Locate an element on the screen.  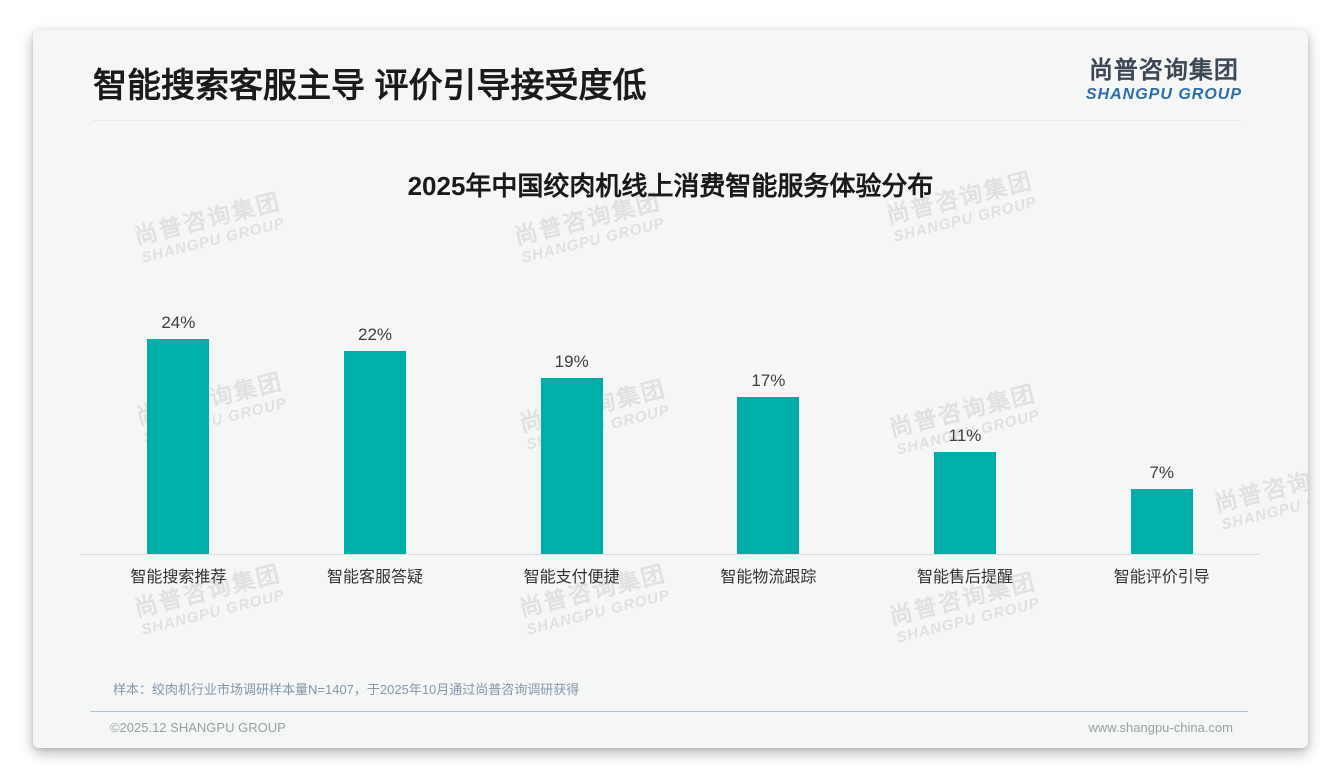
bar-slot: 11% is located at coordinates (965, 434).